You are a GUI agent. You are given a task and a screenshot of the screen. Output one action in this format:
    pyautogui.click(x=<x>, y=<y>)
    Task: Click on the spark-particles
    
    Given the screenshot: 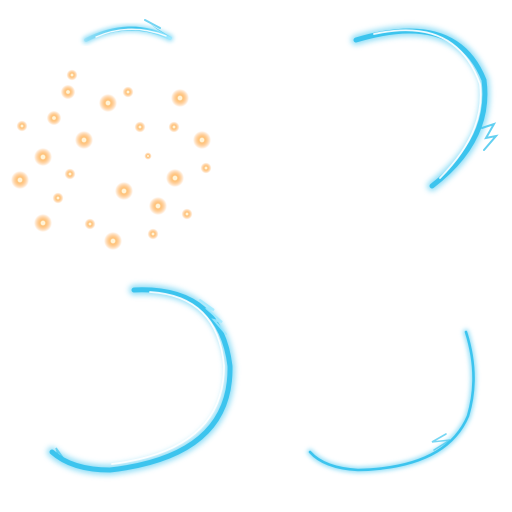 What is the action you would take?
    pyautogui.click(x=111, y=159)
    